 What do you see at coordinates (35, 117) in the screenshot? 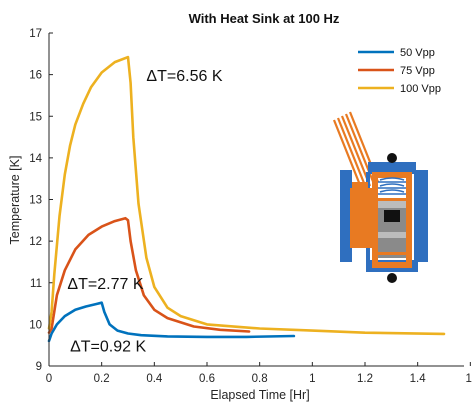
I see `y-tick-label: 15` at bounding box center [35, 117].